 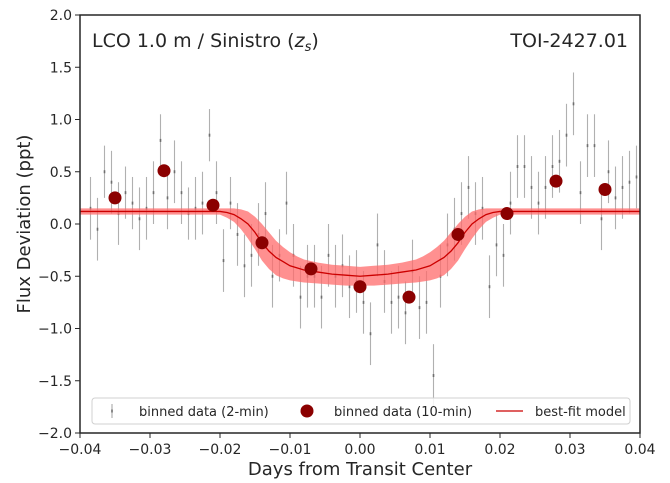 What do you see at coordinates (403, 412) in the screenshot?
I see `legend-label-10min: binned data (10-min)` at bounding box center [403, 412].